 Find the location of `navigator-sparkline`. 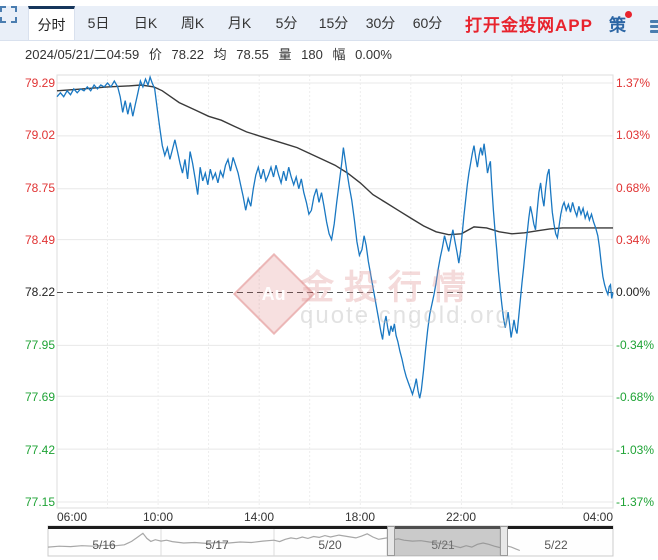

navigator-sparkline is located at coordinates (284, 542).